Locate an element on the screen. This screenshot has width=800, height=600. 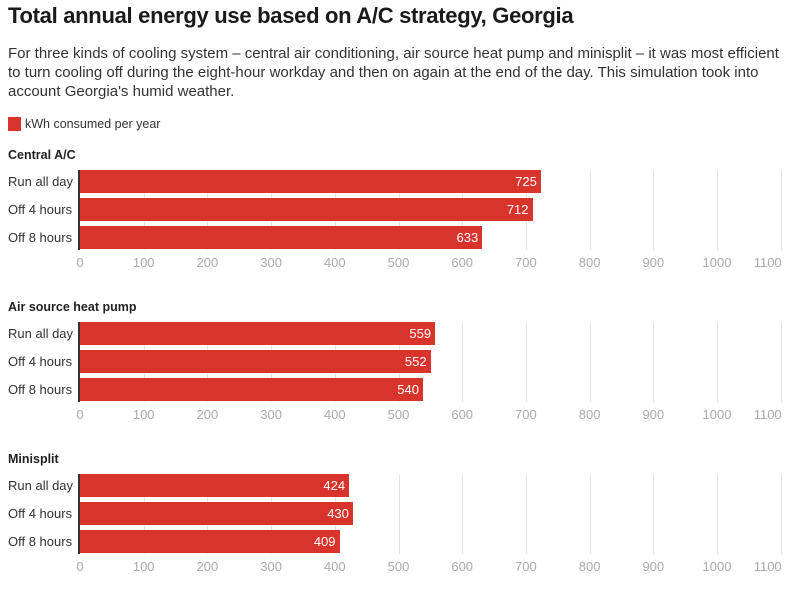
bar: 633 is located at coordinates (281, 237).